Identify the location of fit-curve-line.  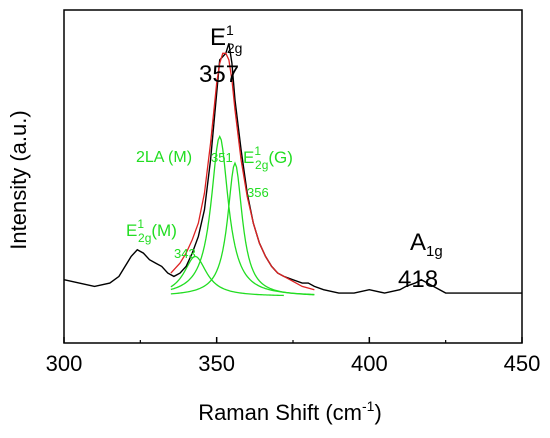
(242, 171).